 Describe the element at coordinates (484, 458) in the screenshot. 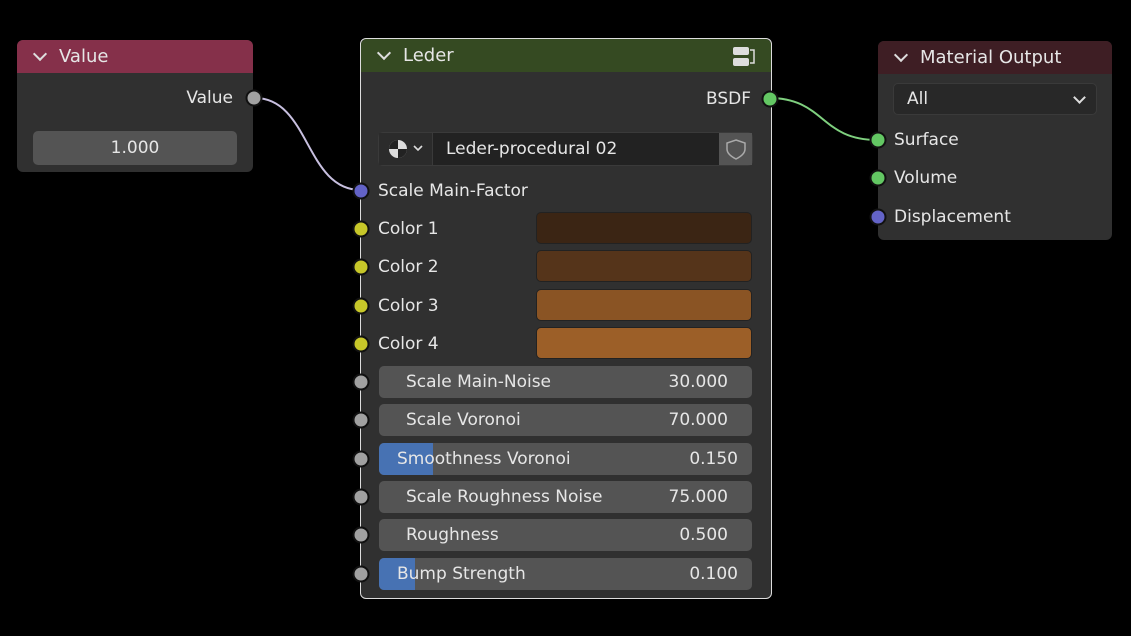

I see `field-label: Smoothness Voronoi` at that location.